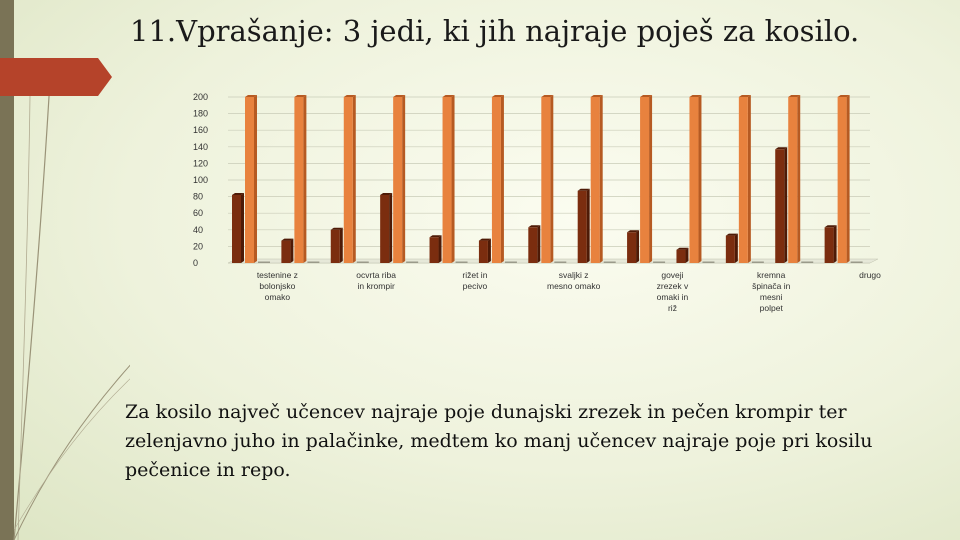 This screenshot has width=960, height=540. What do you see at coordinates (475, 286) in the screenshot?
I see `category-label-line: pecivo` at bounding box center [475, 286].